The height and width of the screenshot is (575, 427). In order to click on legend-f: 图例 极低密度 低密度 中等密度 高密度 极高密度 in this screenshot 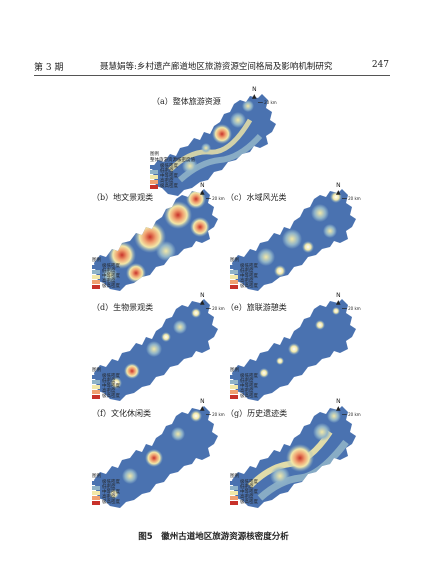, I will do `click(106, 489)`.